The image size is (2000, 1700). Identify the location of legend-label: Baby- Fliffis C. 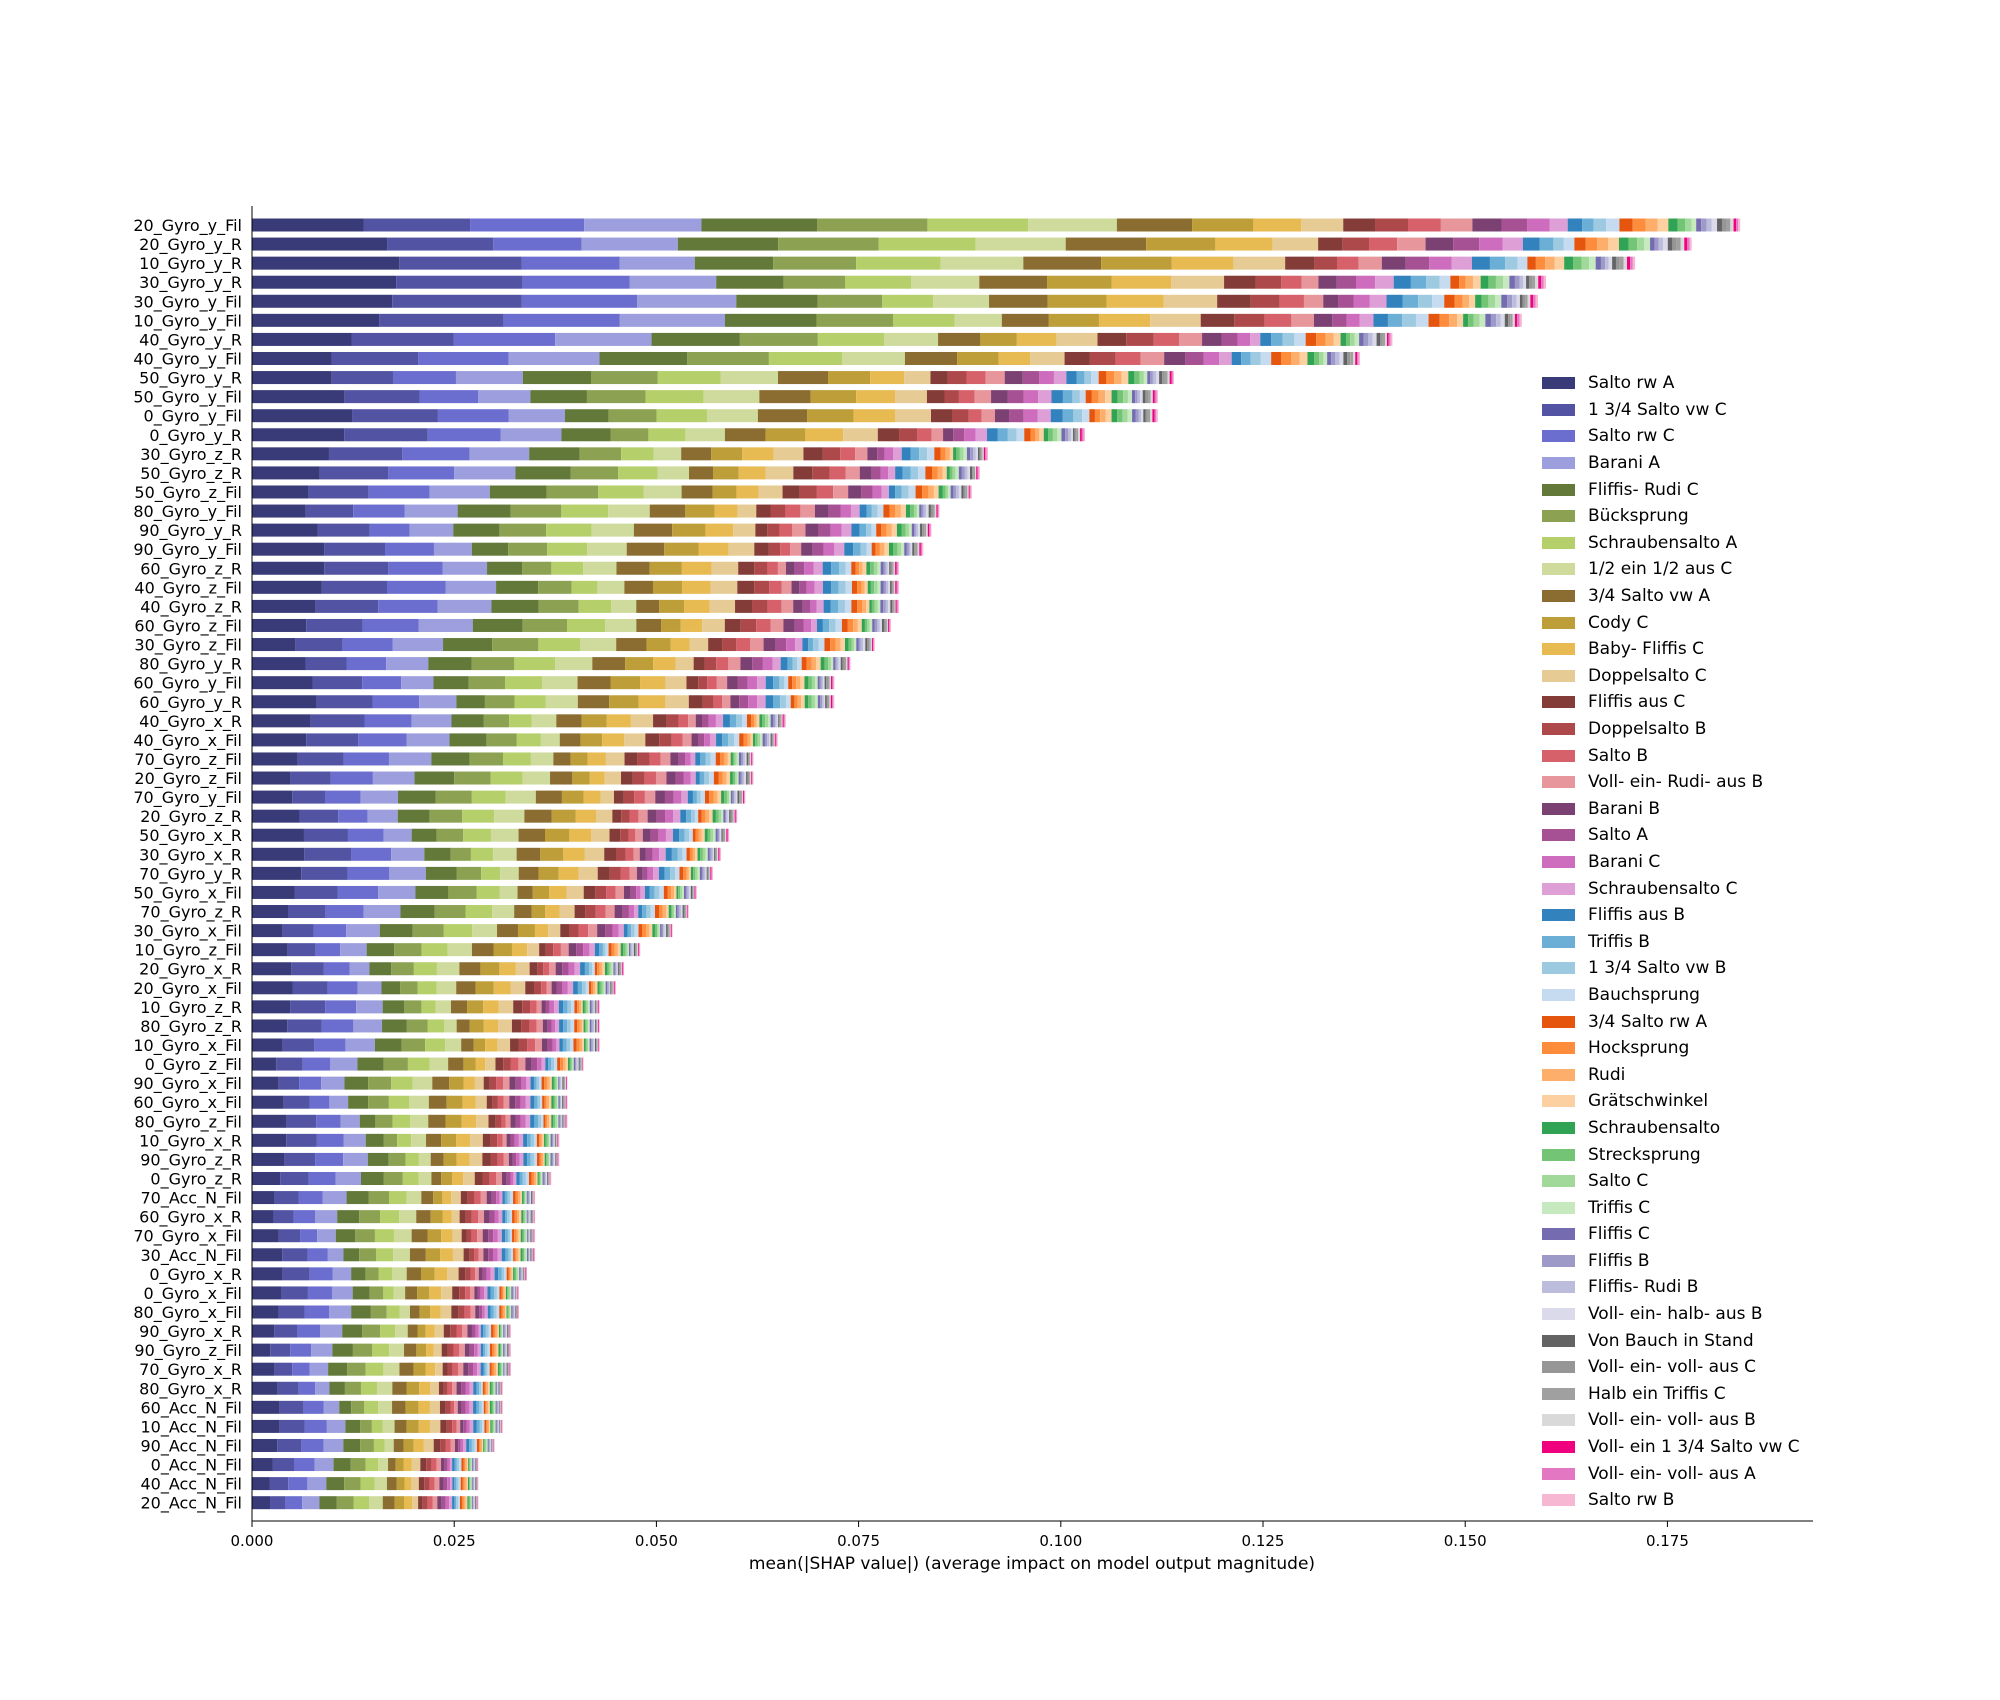
(1646, 649).